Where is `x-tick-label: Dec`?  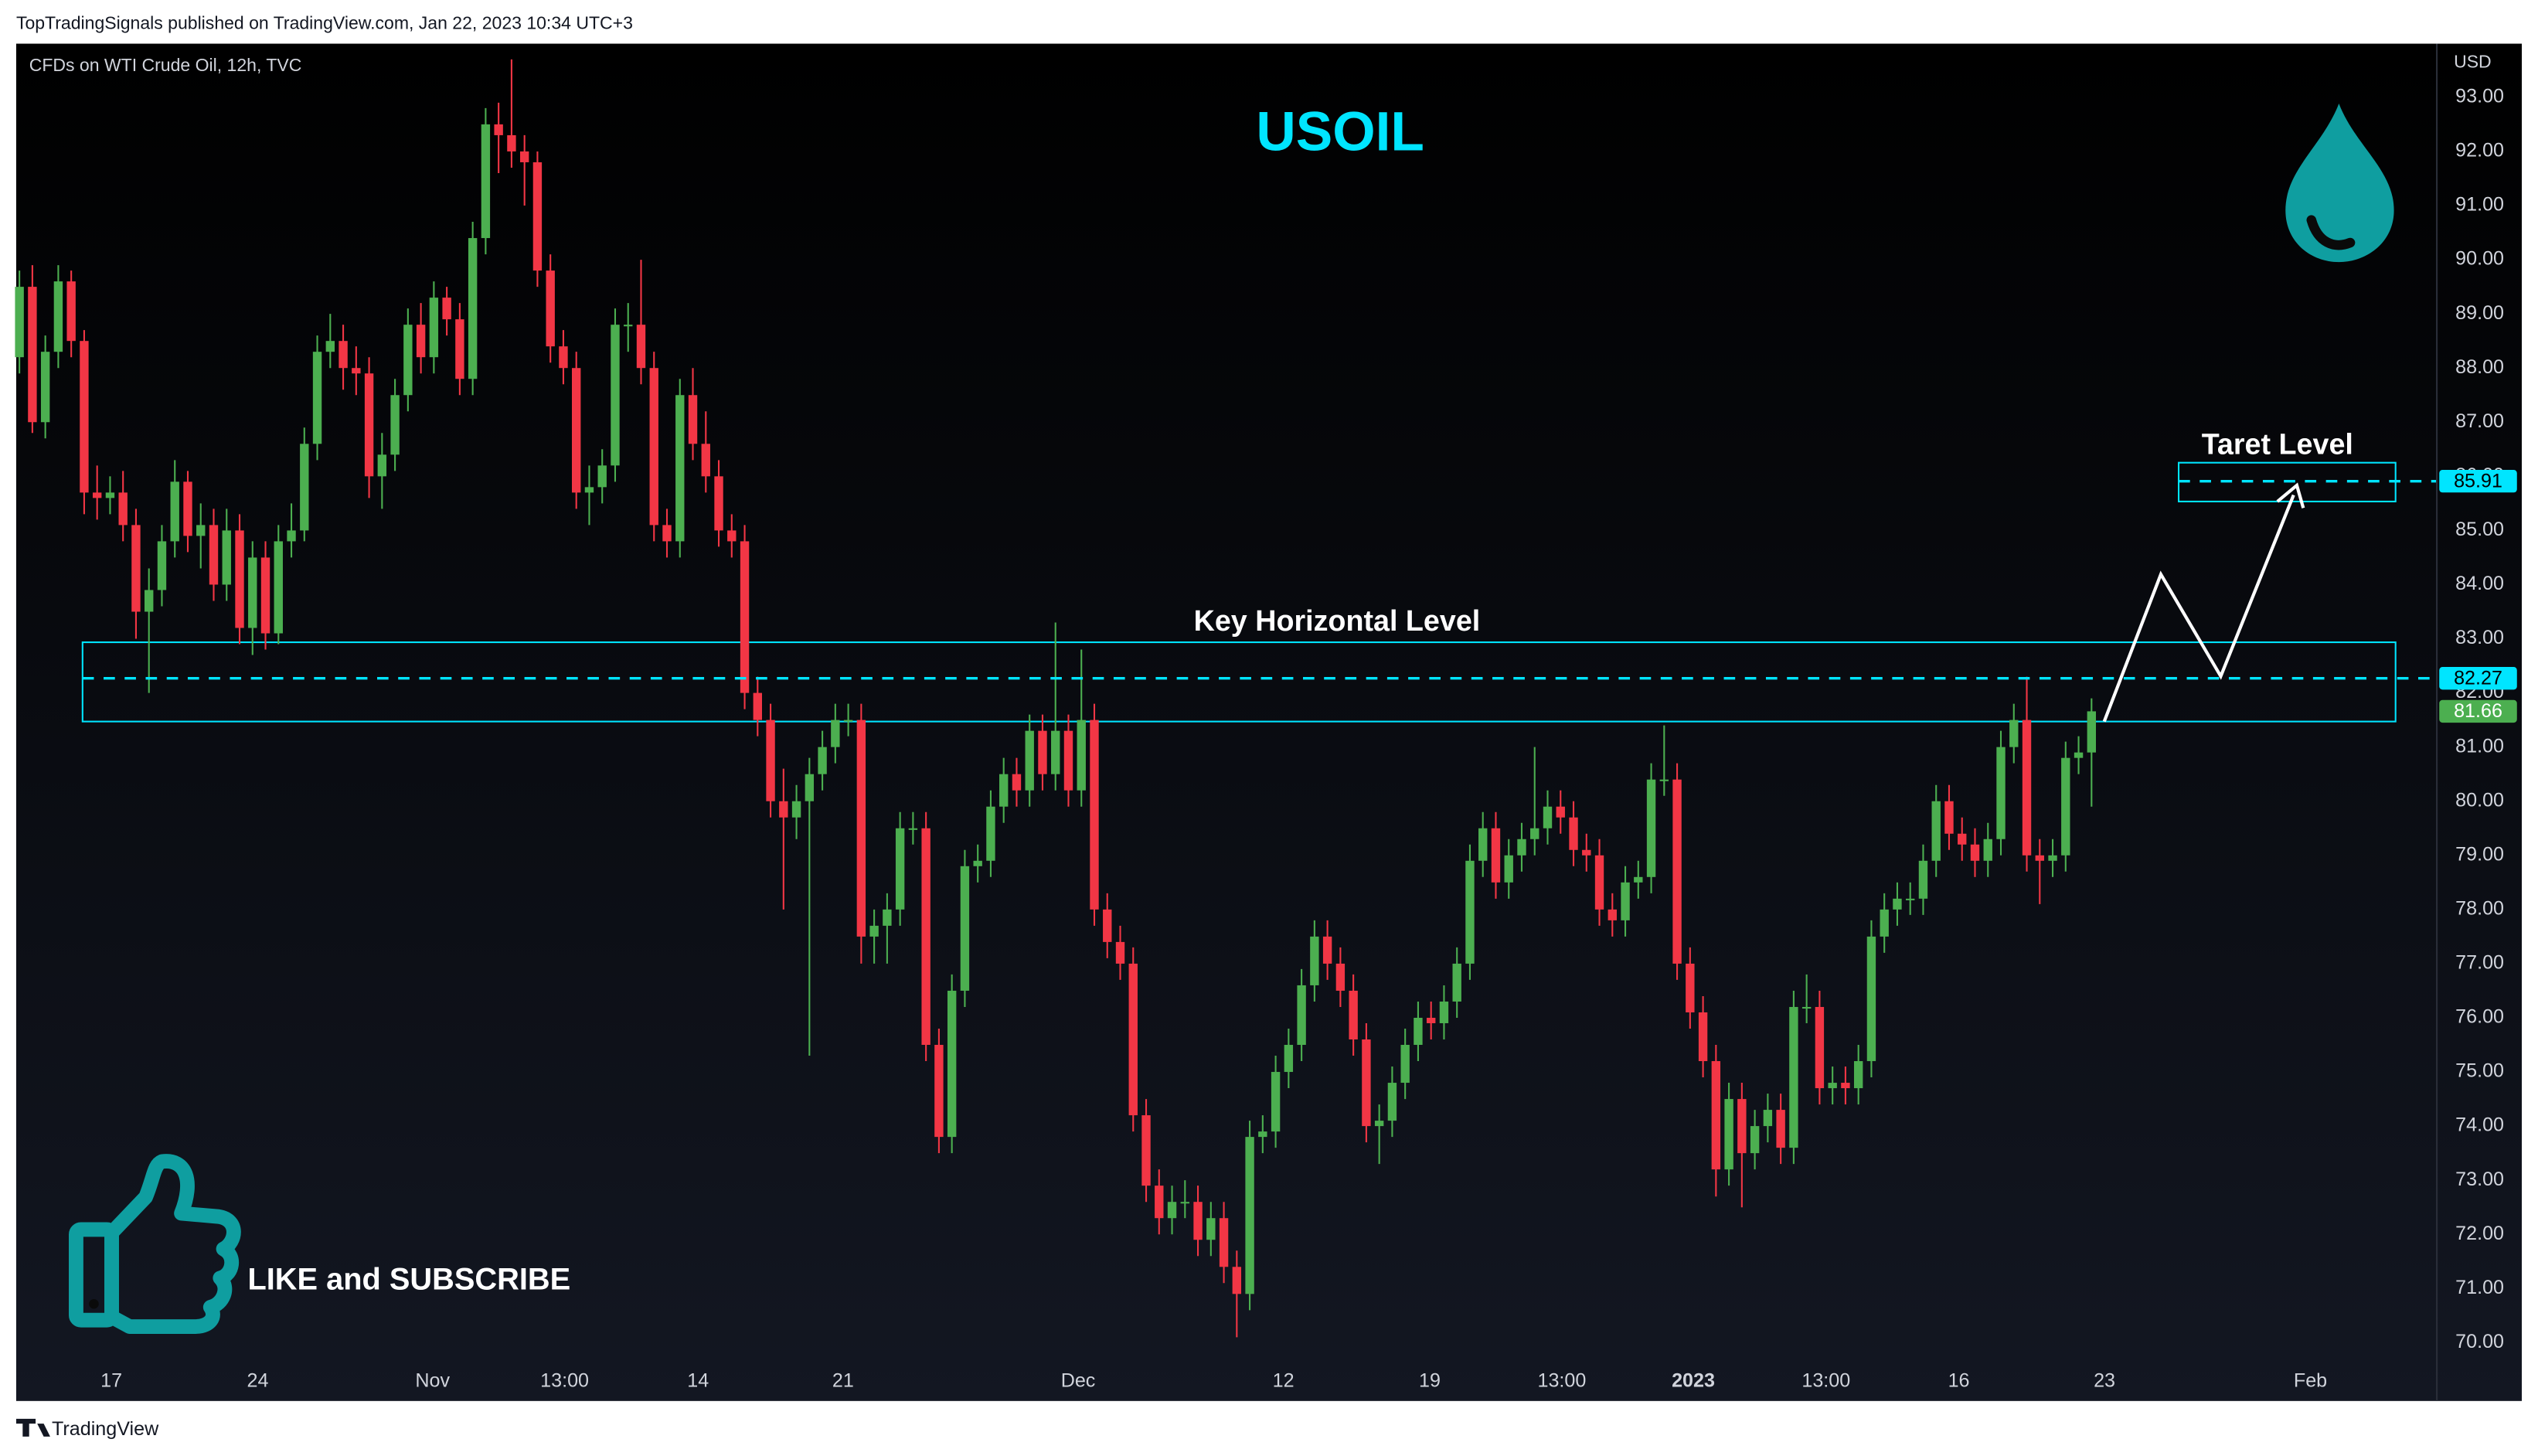
x-tick-label: Dec is located at coordinates (1078, 1380).